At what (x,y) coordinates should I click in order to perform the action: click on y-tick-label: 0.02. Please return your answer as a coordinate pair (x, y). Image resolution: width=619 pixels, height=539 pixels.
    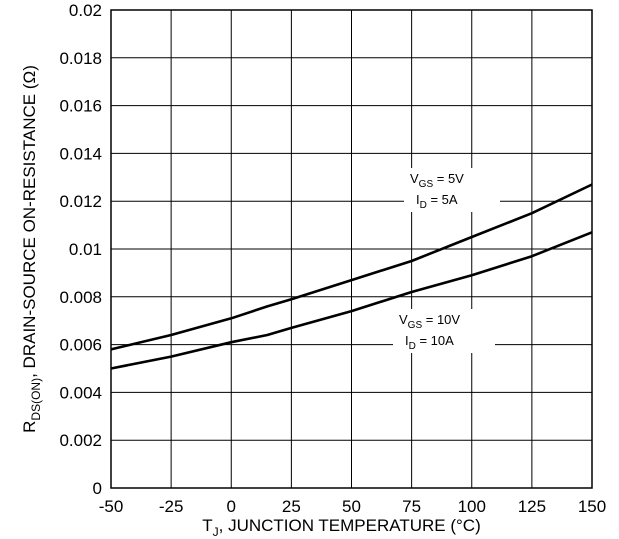
    Looking at the image, I should click on (85, 10).